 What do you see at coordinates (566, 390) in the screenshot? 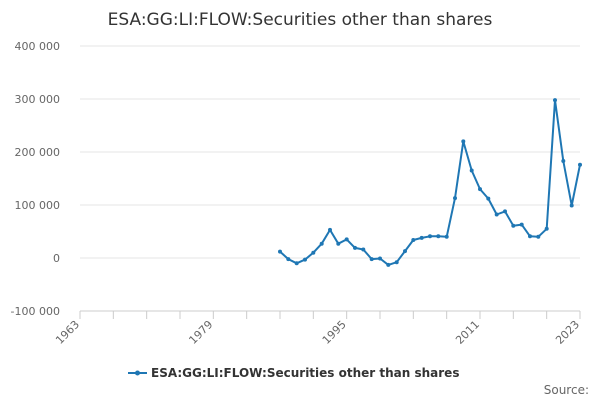
I see `source-label: Source:` at bounding box center [566, 390].